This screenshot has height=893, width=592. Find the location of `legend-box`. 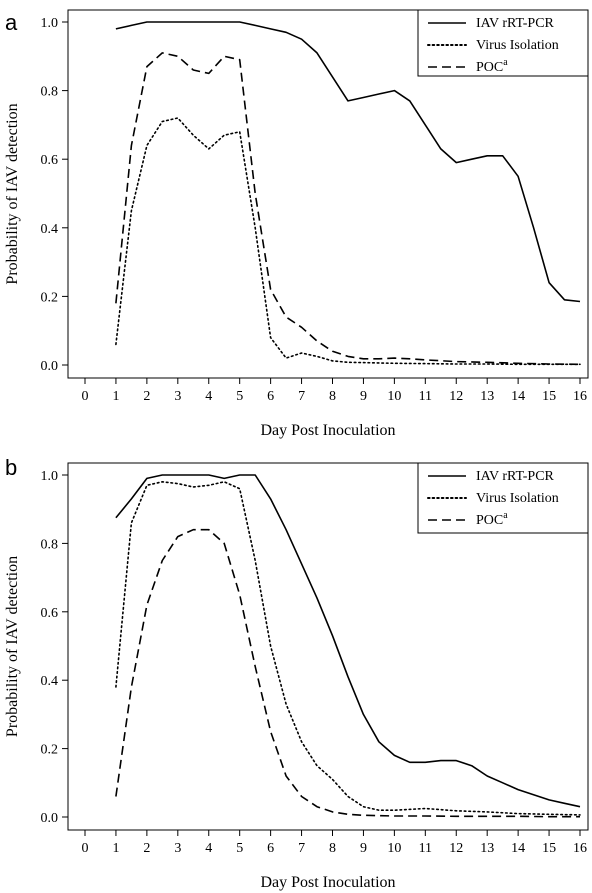

legend-box is located at coordinates (503, 43).